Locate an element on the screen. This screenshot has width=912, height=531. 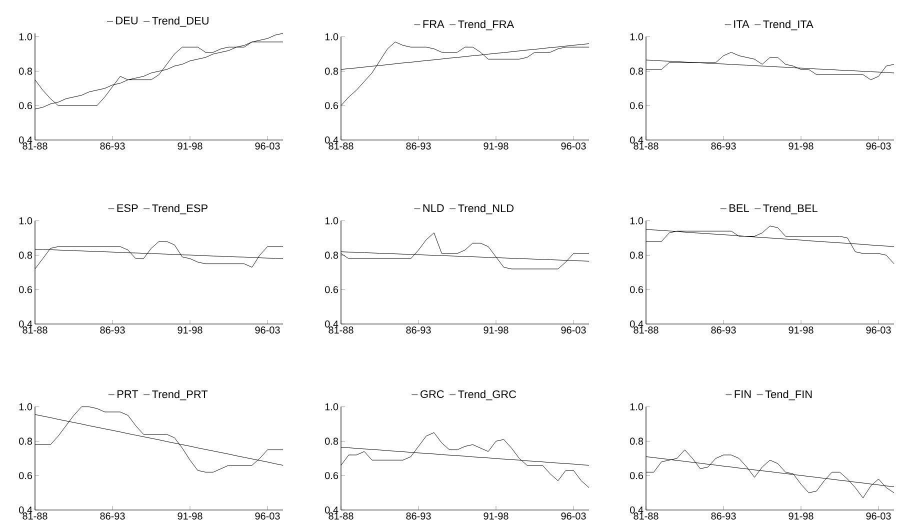
legend-label: Trend_ESP is located at coordinates (180, 209).